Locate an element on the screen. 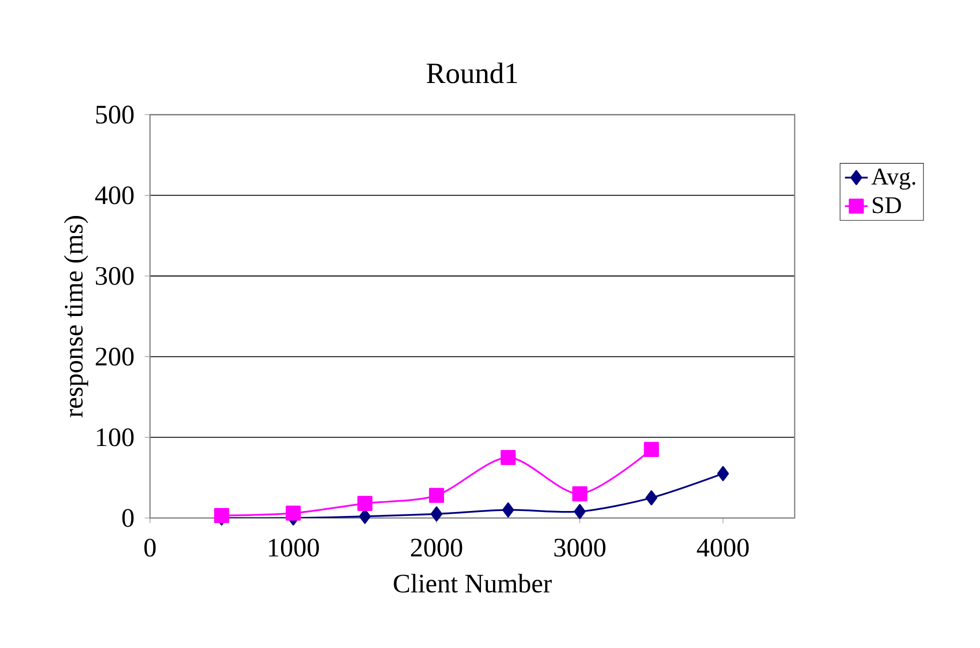 The height and width of the screenshot is (648, 980). x-tick-label: 3000 is located at coordinates (580, 547).